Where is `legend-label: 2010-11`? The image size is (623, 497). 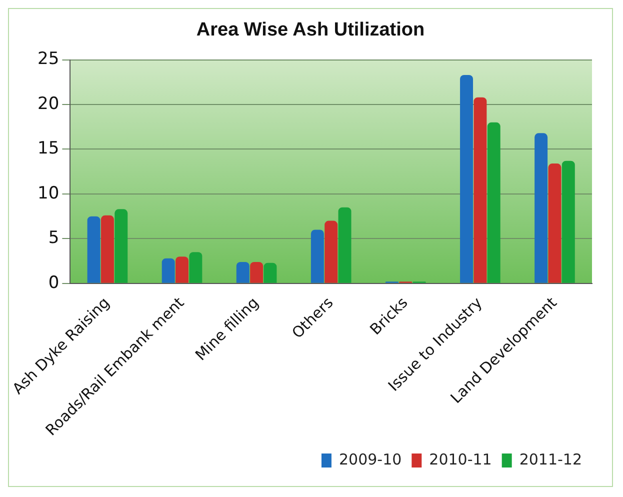
legend-label: 2010-11 is located at coordinates (460, 459).